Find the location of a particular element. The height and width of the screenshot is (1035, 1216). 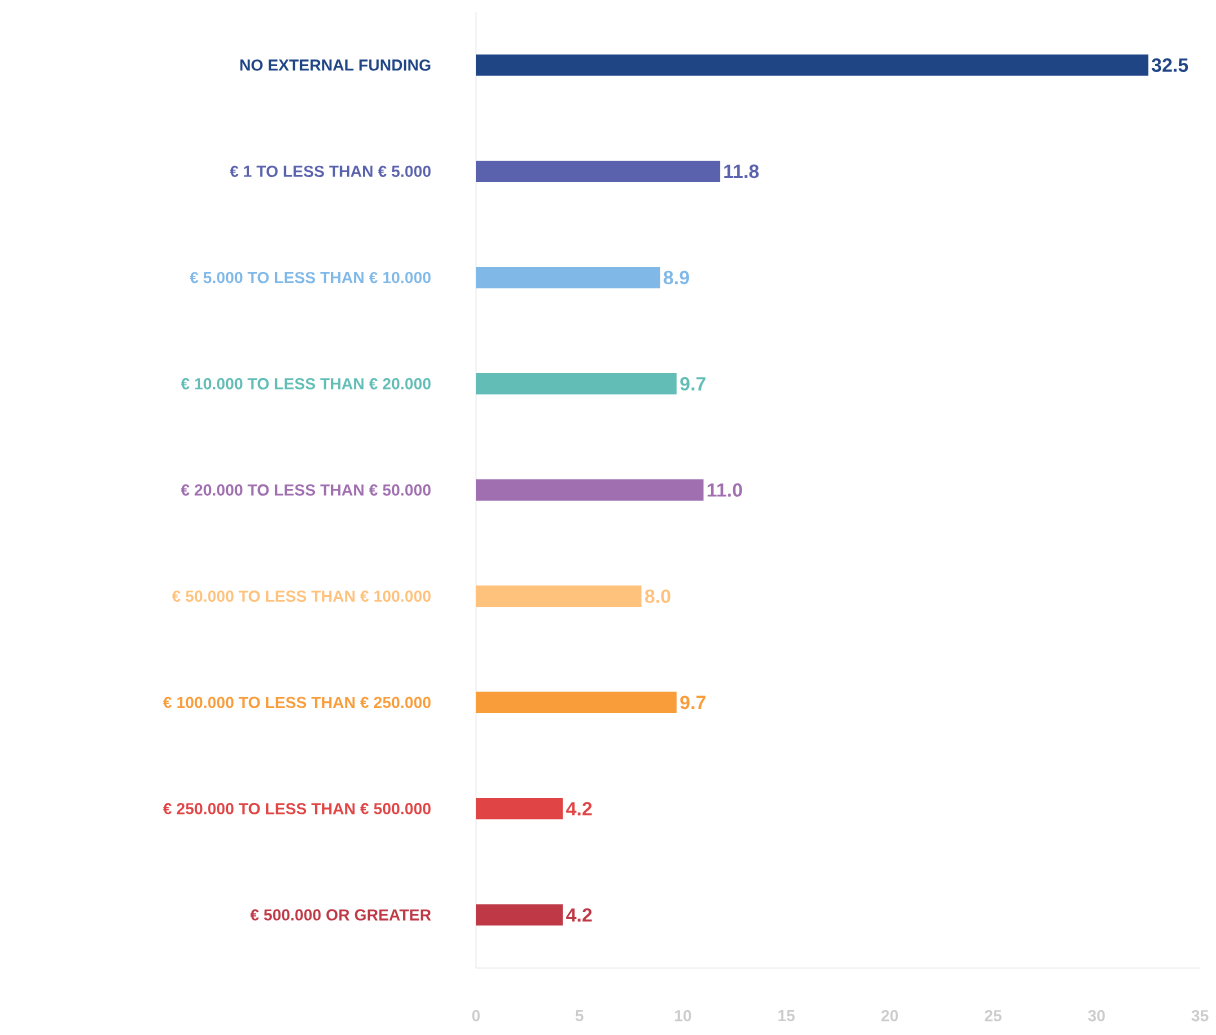

y-tick-label: € 50.000 TO LESS THAN € 100.000 is located at coordinates (301, 596).